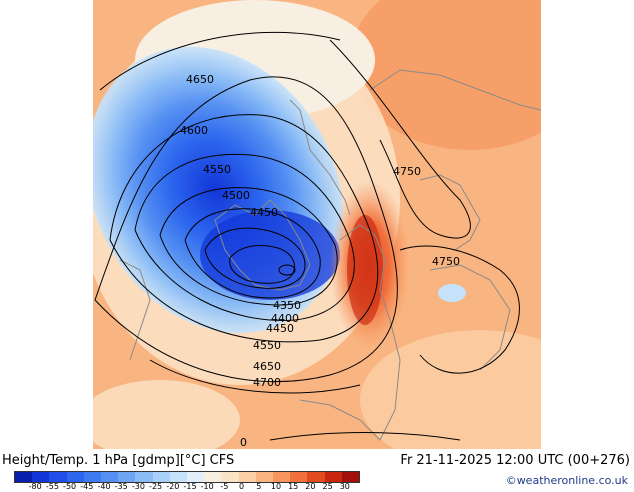 Image resolution: width=634 pixels, height=492 pixels. What do you see at coordinates (224, 486) in the screenshot?
I see `color-scale-tick: -5` at bounding box center [224, 486].